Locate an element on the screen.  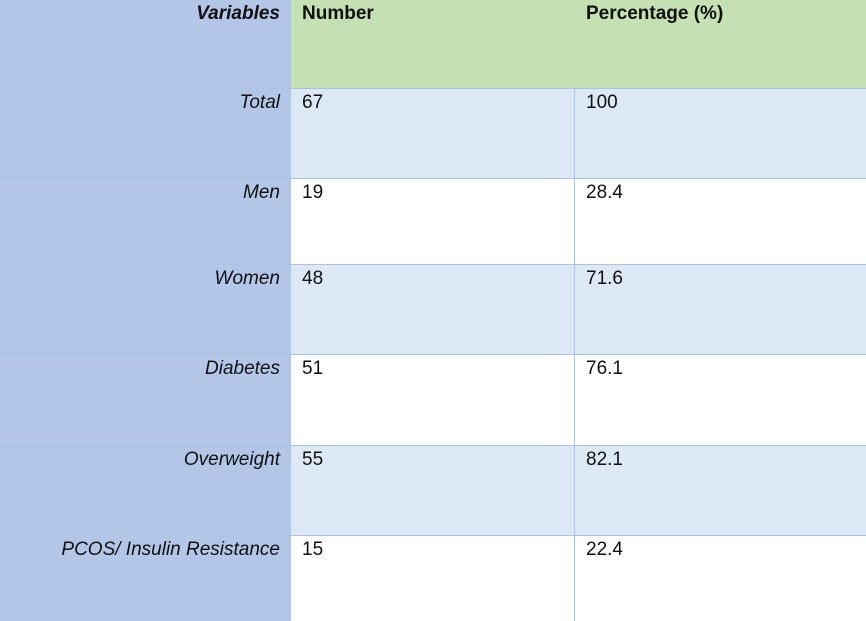
table-row: Overweight 55 82.1 is located at coordinates (433, 490).